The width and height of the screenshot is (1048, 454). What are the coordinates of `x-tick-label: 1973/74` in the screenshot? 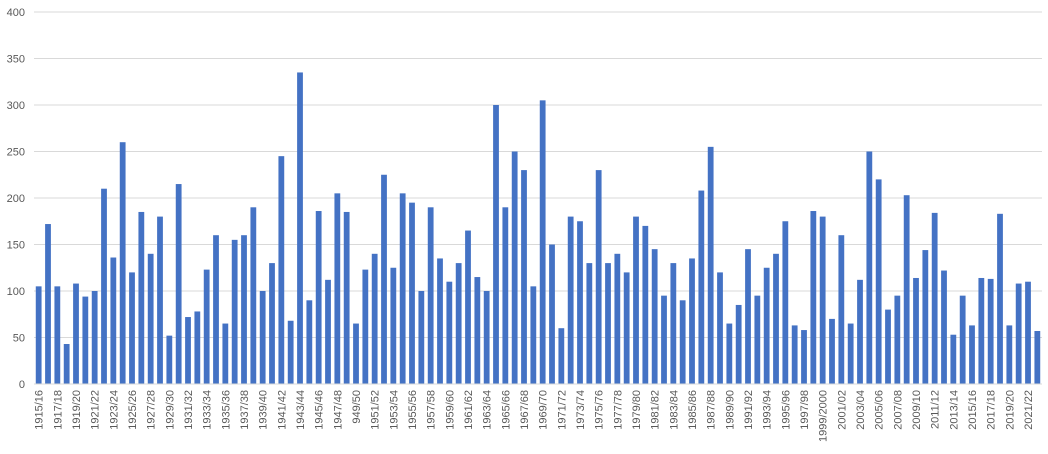 It's located at (581, 410).